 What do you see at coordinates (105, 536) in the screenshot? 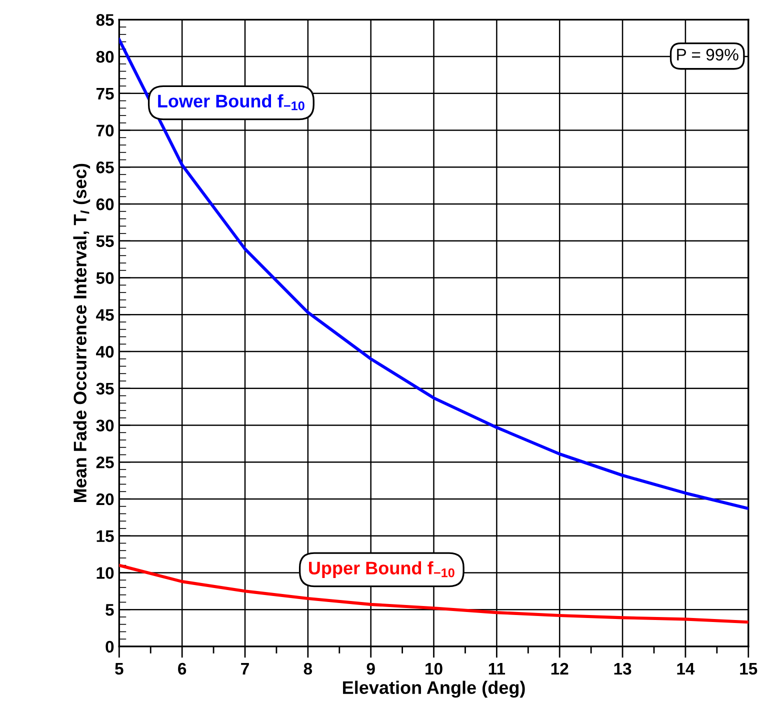
I see `y-tick-label: 15` at bounding box center [105, 536].